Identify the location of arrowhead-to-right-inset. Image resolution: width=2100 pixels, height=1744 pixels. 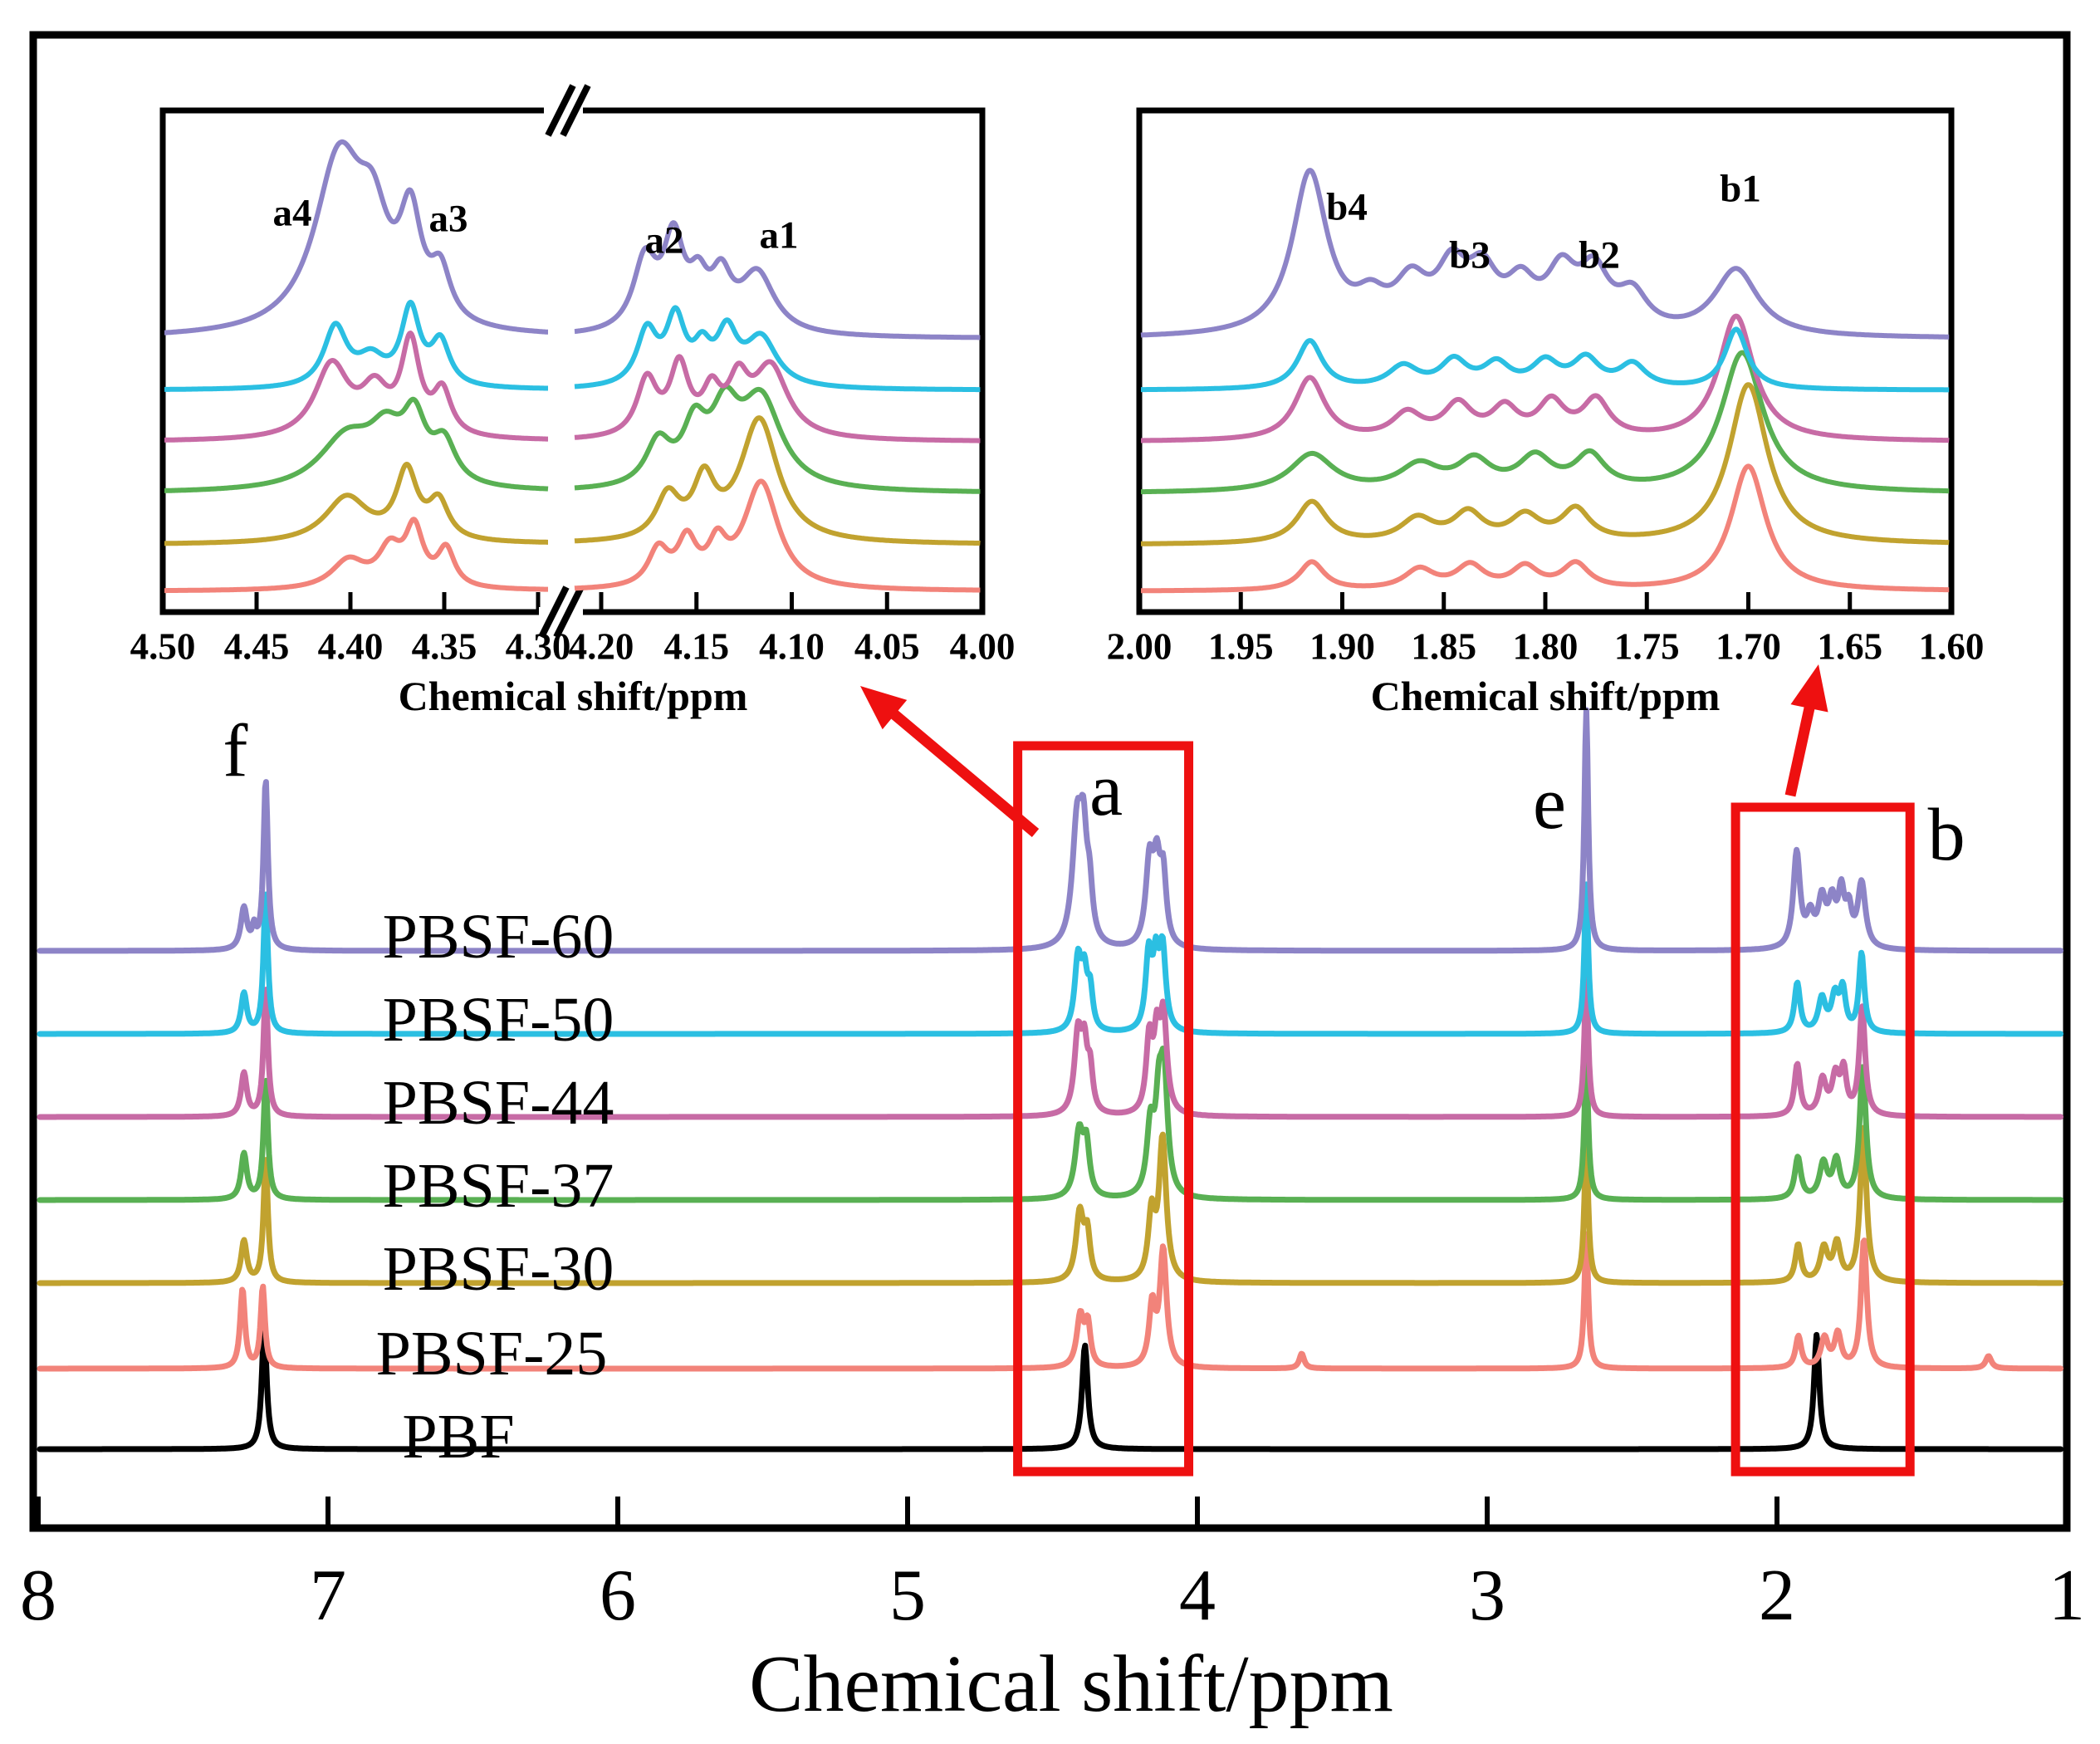
(1809, 688).